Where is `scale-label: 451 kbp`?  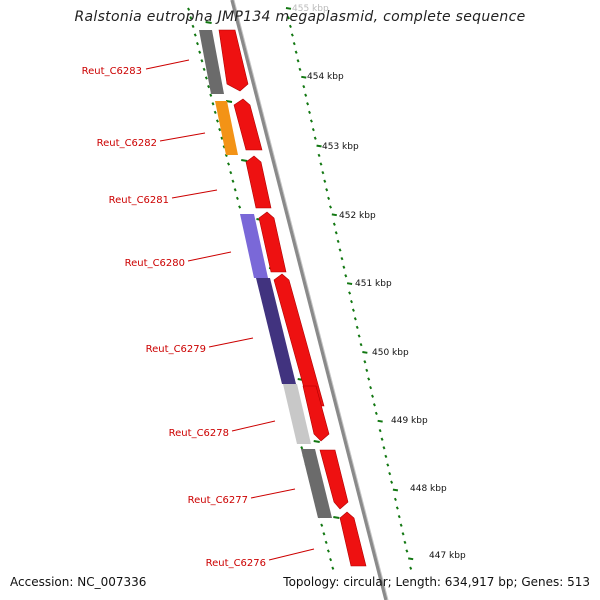 scale-label: 451 kbp is located at coordinates (373, 284).